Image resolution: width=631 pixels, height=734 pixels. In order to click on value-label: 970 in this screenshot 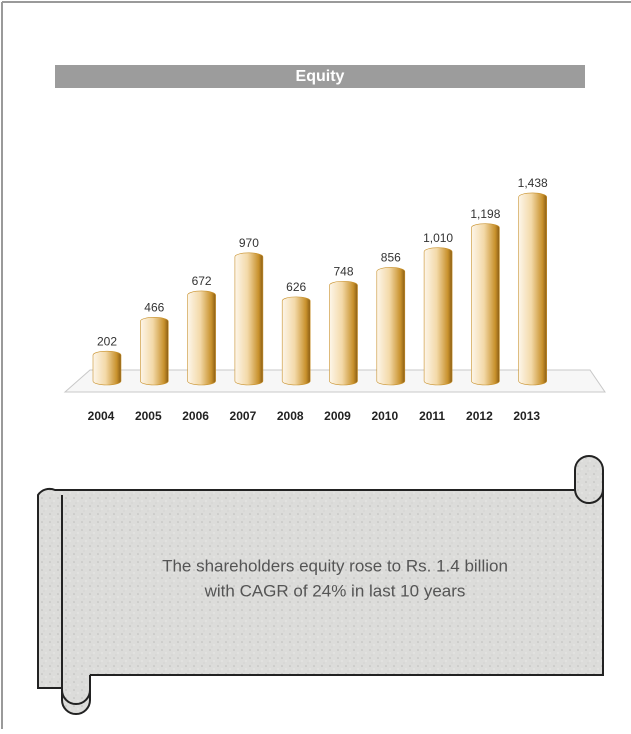, I will do `click(249, 243)`.